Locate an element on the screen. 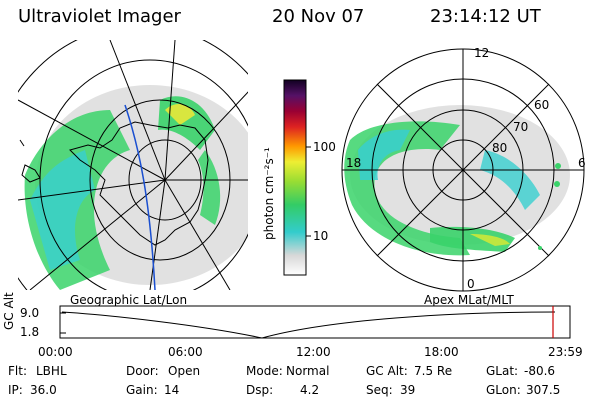 Image resolution: width=600 pixels, height=400 pixels. info-flt-key: Flt: is located at coordinates (17, 371).